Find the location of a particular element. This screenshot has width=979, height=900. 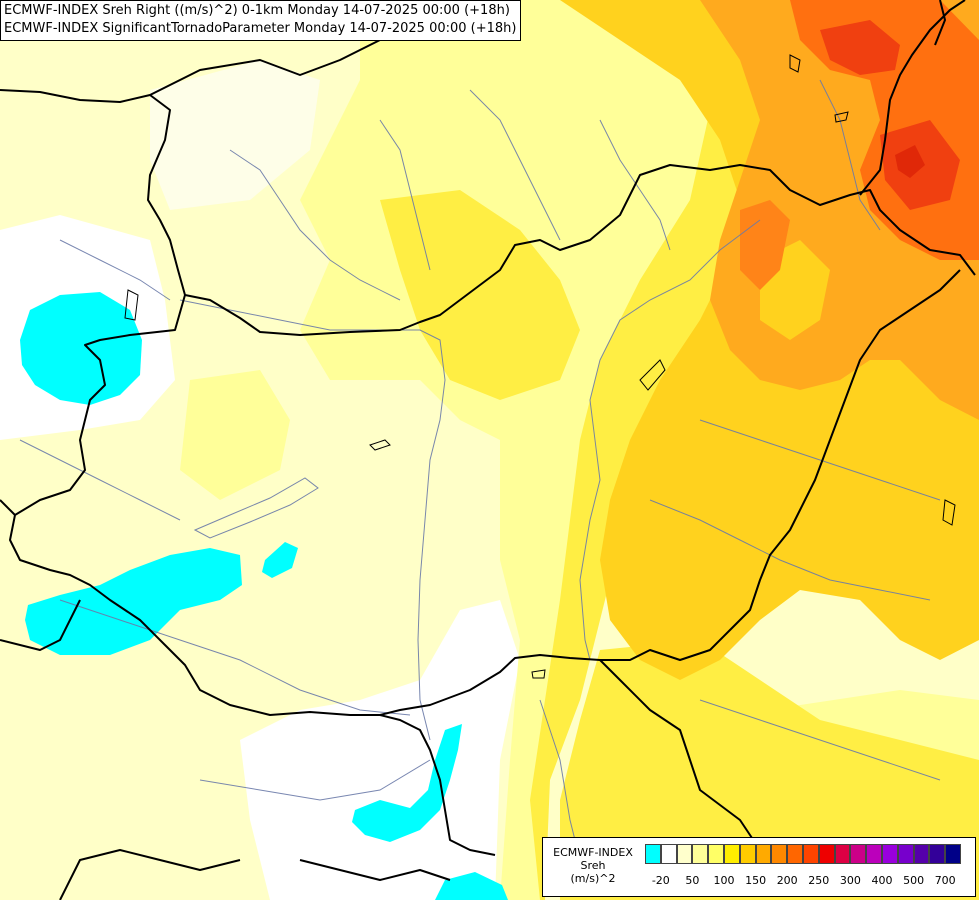

border-serbia is located at coordinates (680, 755).